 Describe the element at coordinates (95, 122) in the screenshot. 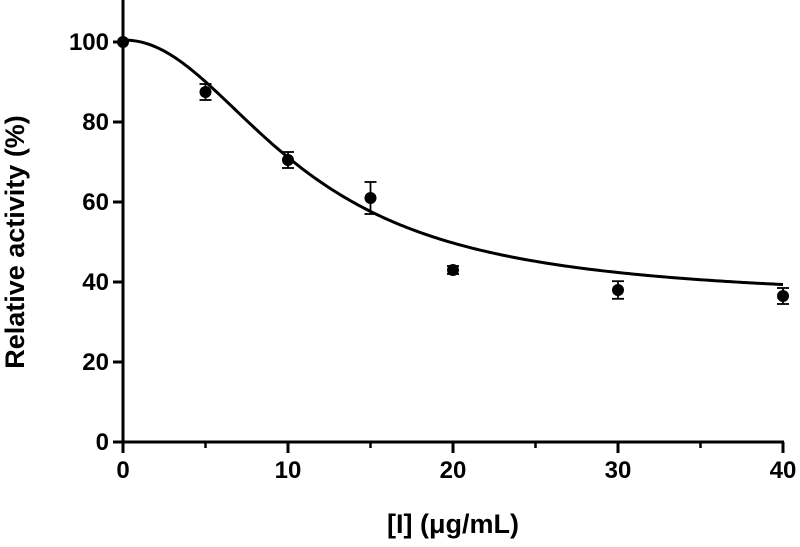

I see `y-tick-label-80: 80` at that location.